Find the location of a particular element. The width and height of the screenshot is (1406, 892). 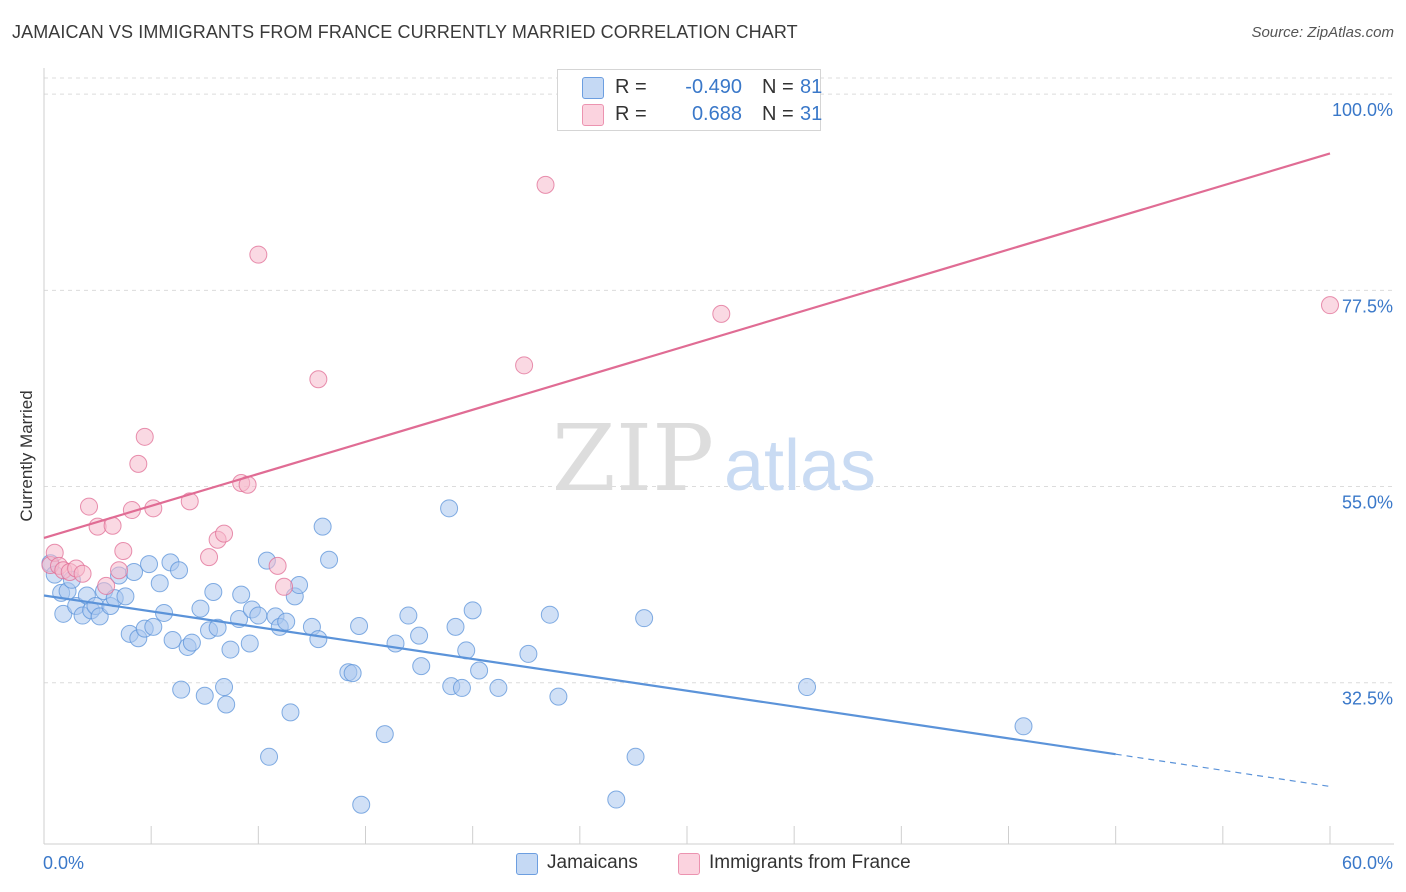

bottom-legend-label: Immigrants from France is located at coordinates (810, 862).